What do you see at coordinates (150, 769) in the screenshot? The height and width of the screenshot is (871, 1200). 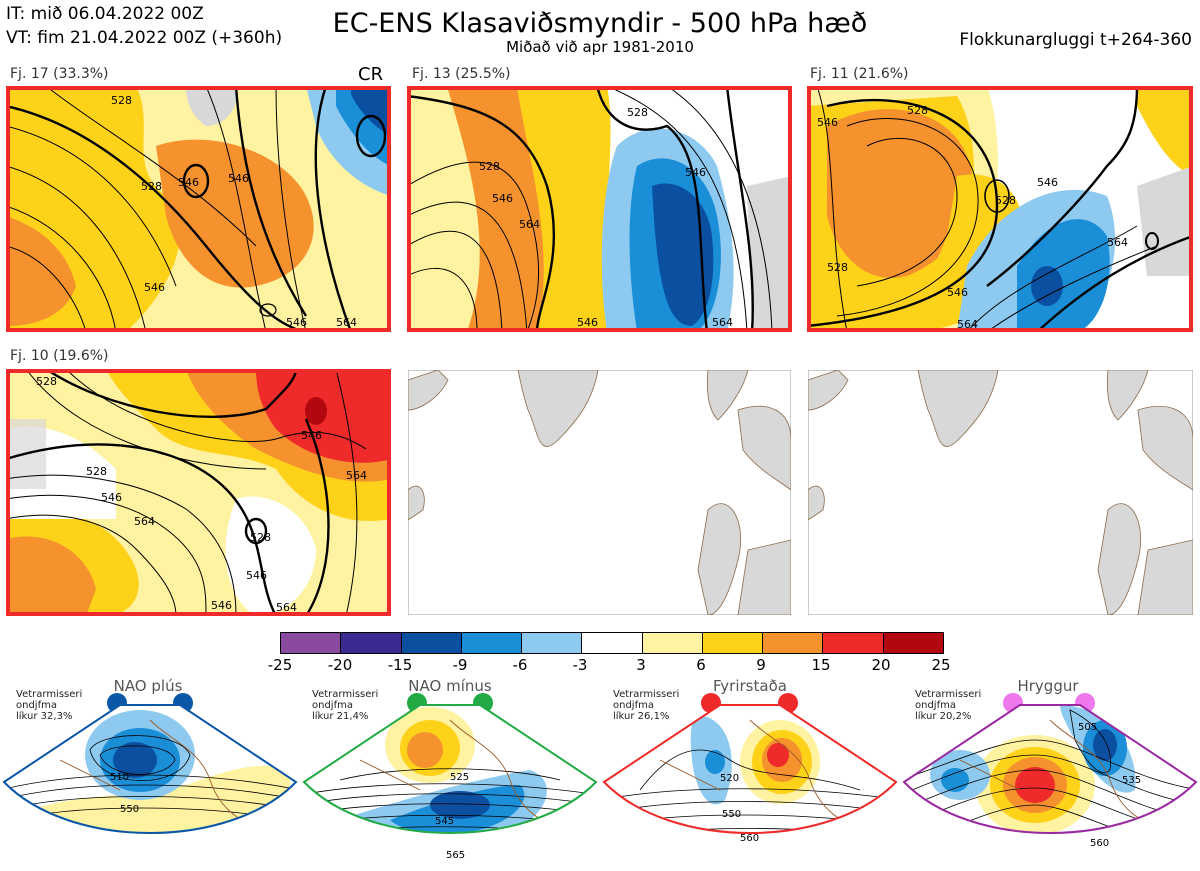 I see `regime-map-nao-plus: 510 550` at bounding box center [150, 769].